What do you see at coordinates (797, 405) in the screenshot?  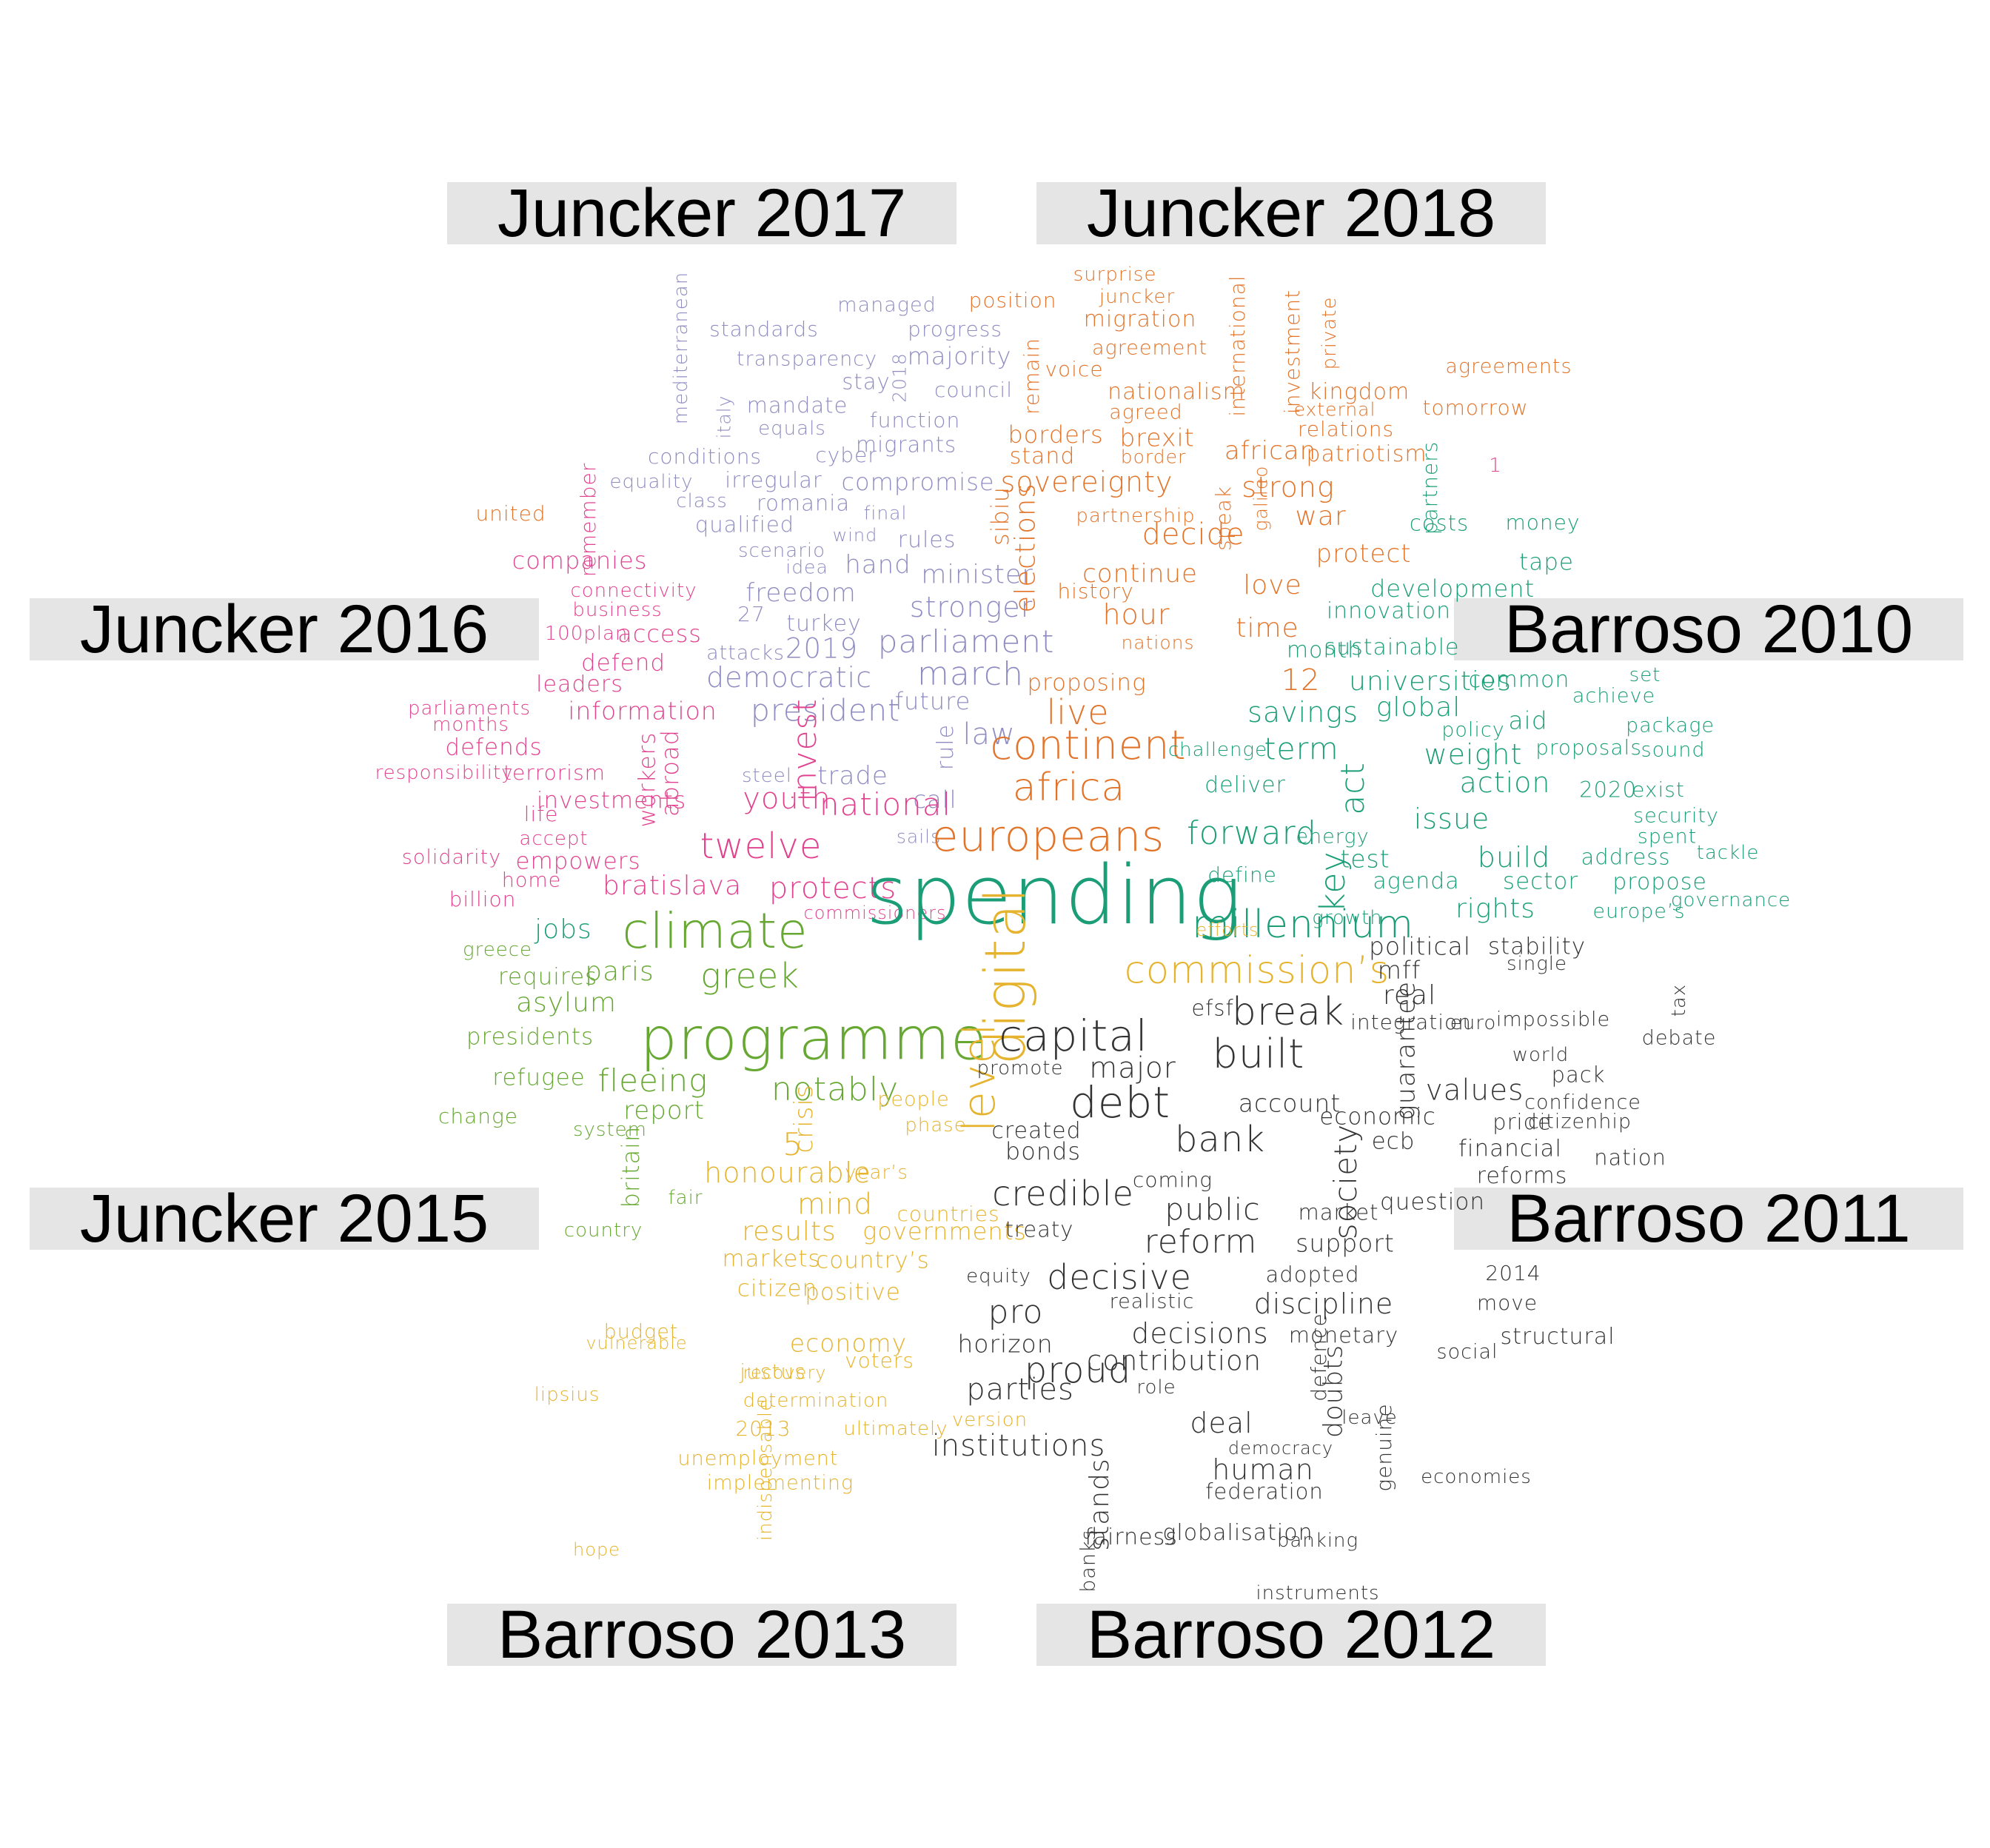 I see `cloud-word-mandate: mandate` at bounding box center [797, 405].